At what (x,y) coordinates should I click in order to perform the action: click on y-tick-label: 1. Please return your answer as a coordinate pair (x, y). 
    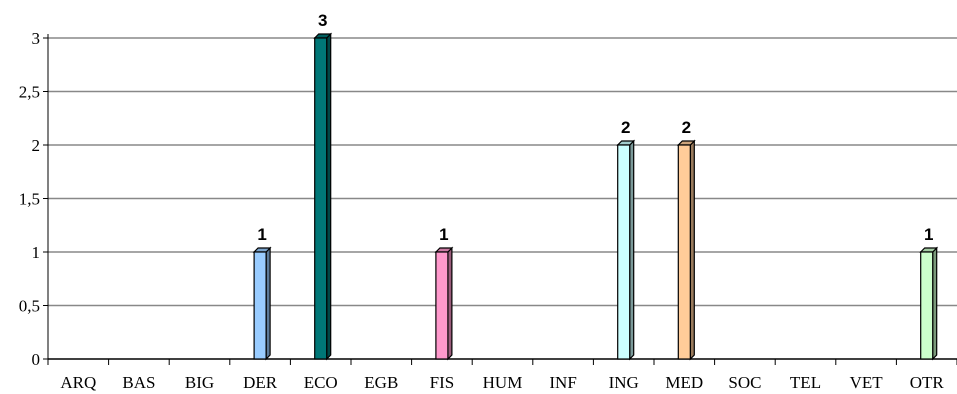
    Looking at the image, I should click on (36, 252).